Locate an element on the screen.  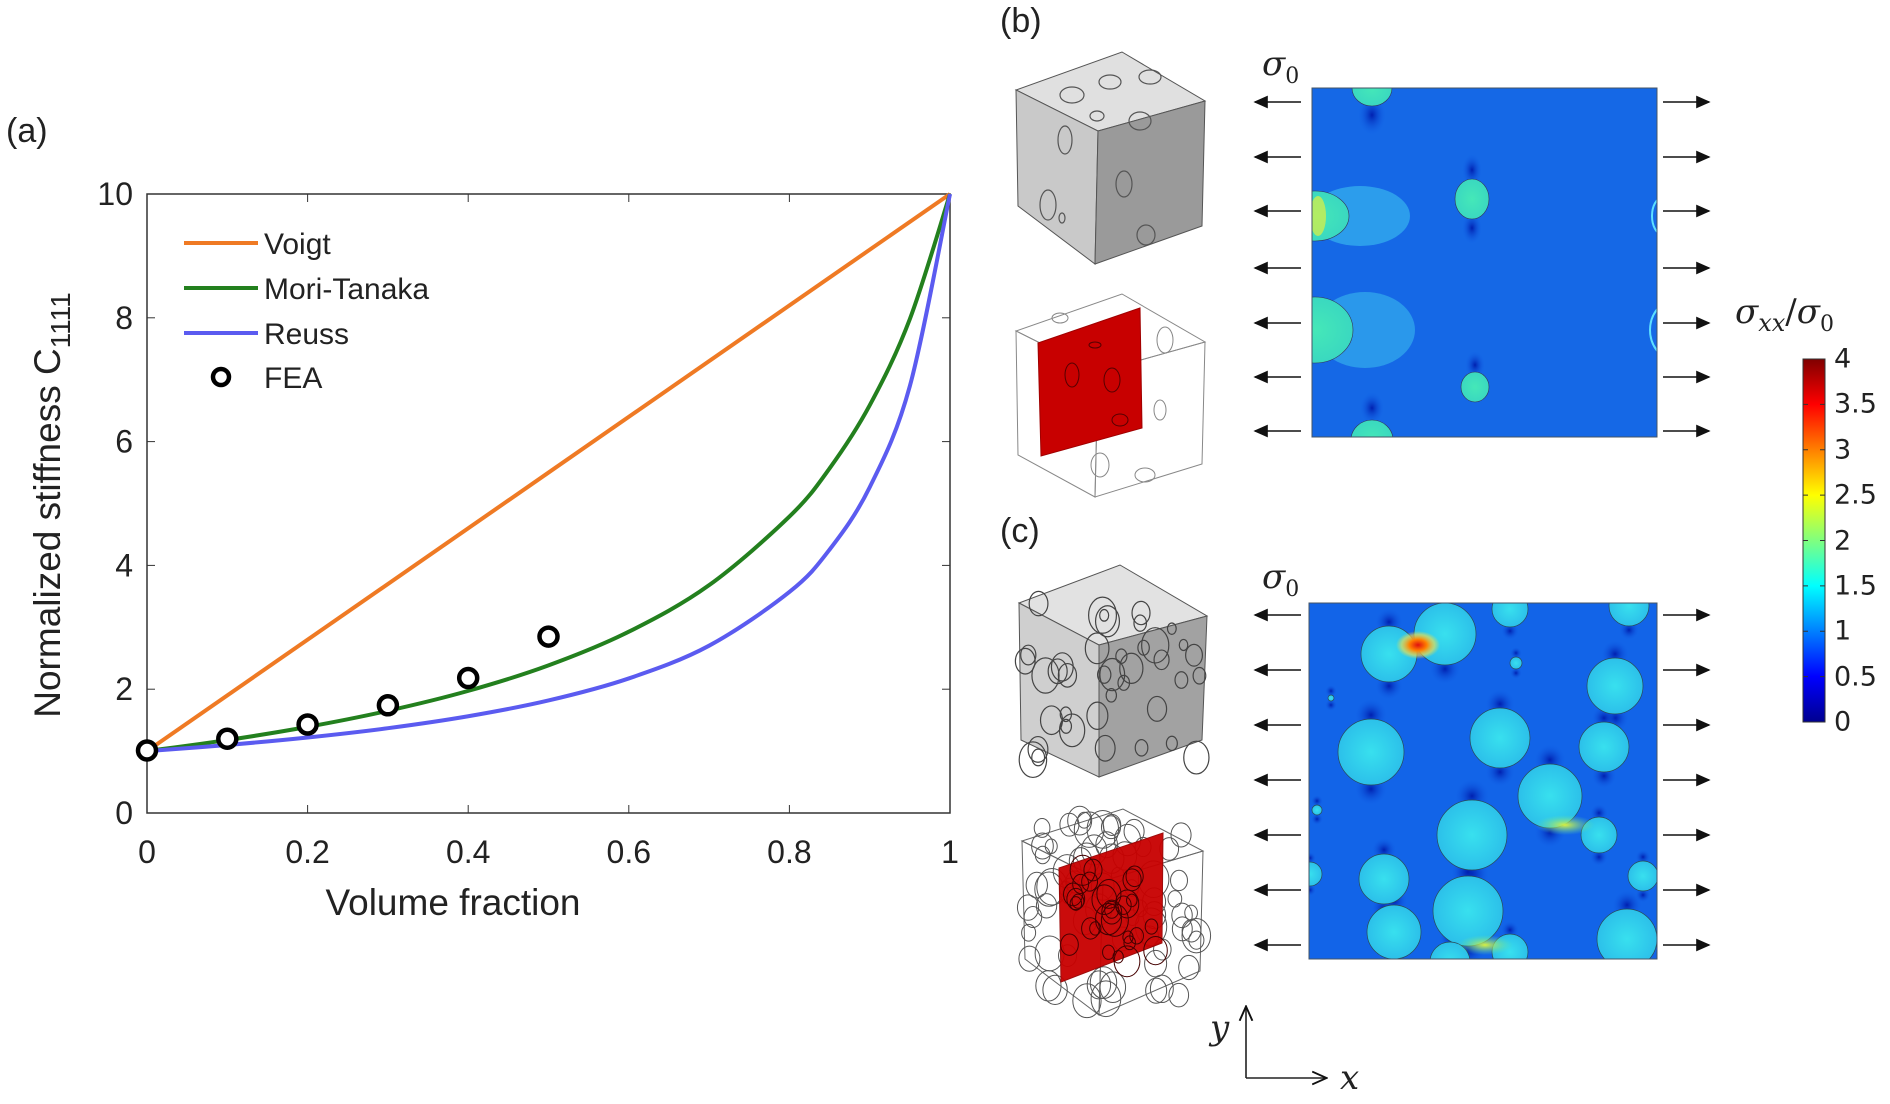
y-direction-label: y is located at coordinates (1220, 1028).